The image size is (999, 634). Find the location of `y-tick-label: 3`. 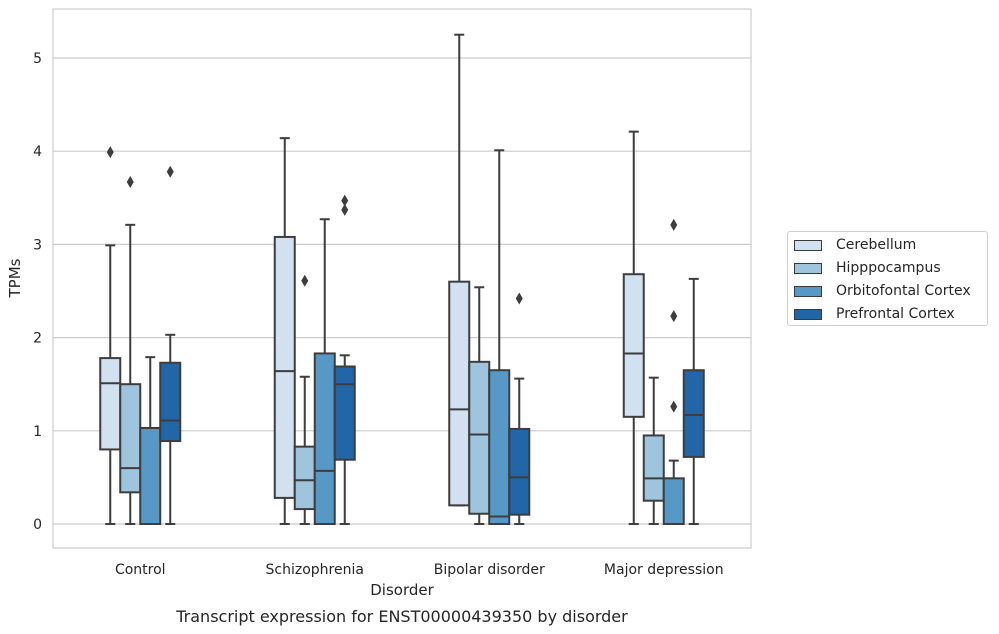

y-tick-label: 3 is located at coordinates (37, 245).